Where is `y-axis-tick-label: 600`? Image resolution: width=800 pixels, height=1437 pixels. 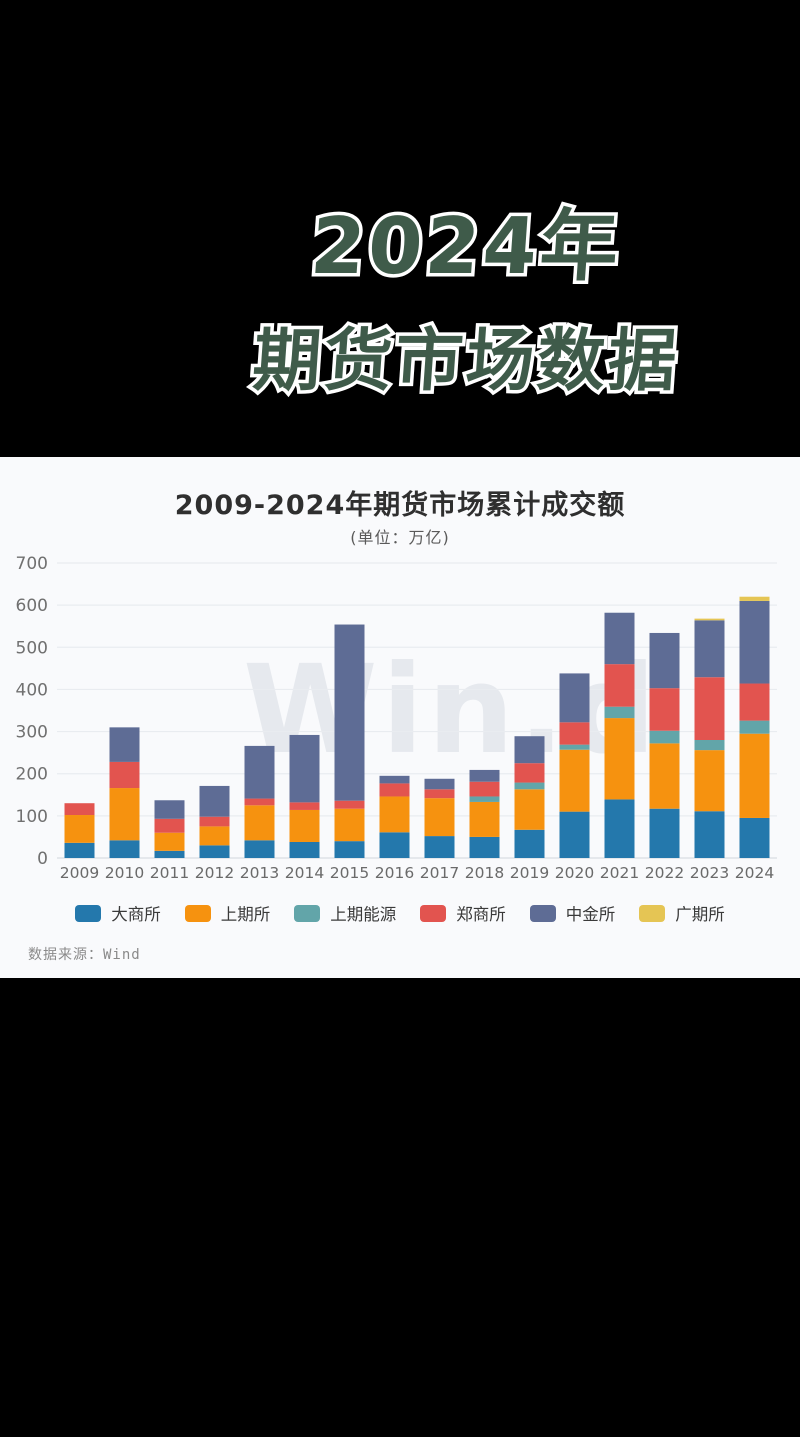
y-axis-tick-label: 600 is located at coordinates (32, 606).